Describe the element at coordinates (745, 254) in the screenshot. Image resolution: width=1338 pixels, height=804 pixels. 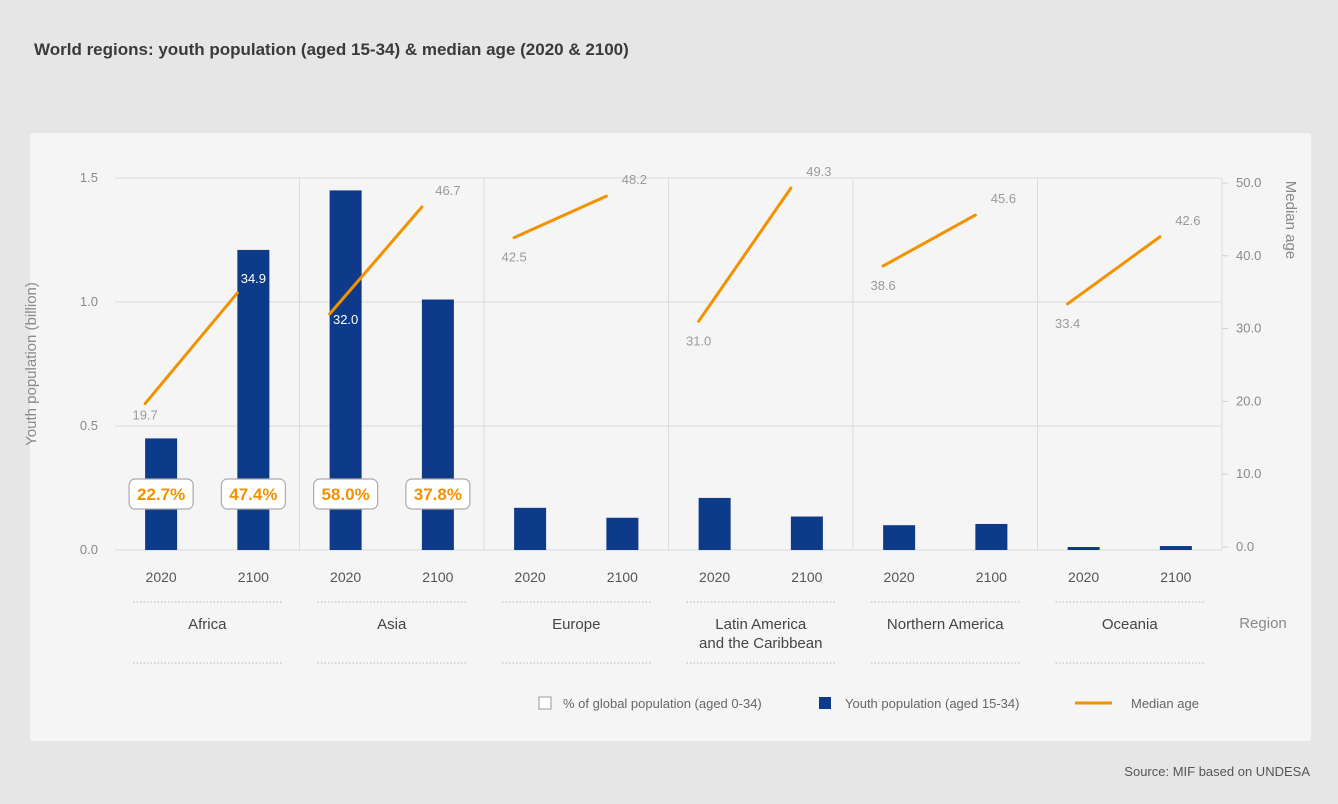
I see `median-age-line-latin-america-and-the-caribbean` at that location.